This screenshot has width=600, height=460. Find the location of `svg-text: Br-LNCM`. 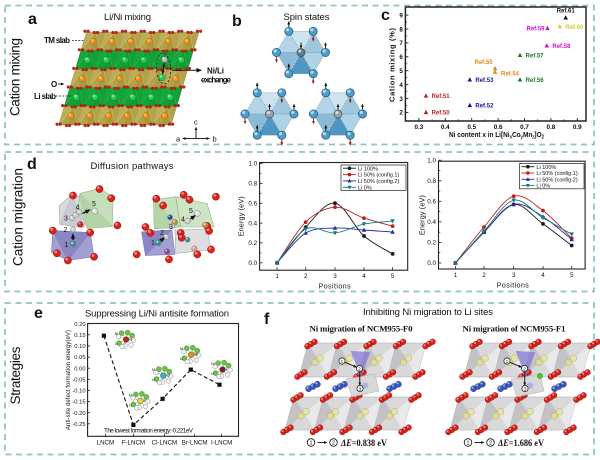

svg-text: Br-LNCM is located at coordinates (195, 442).